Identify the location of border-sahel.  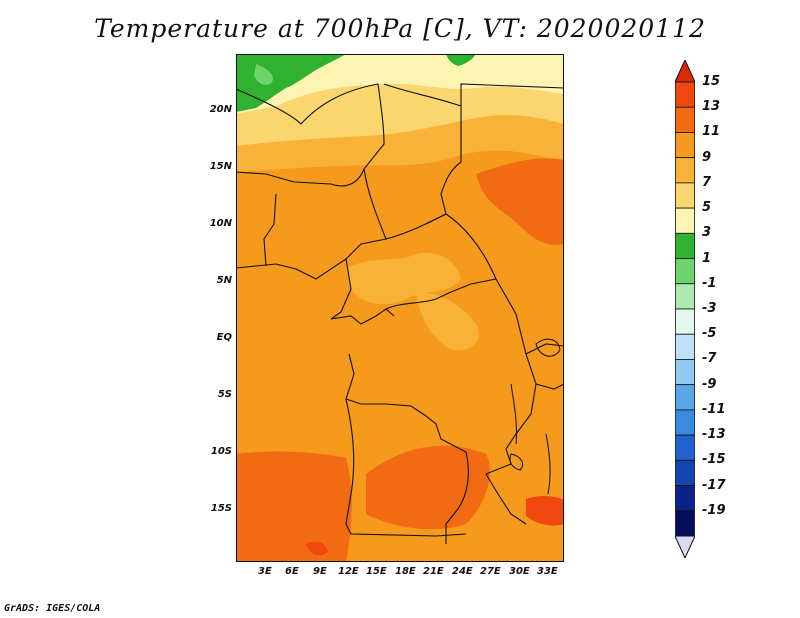
(310, 135).